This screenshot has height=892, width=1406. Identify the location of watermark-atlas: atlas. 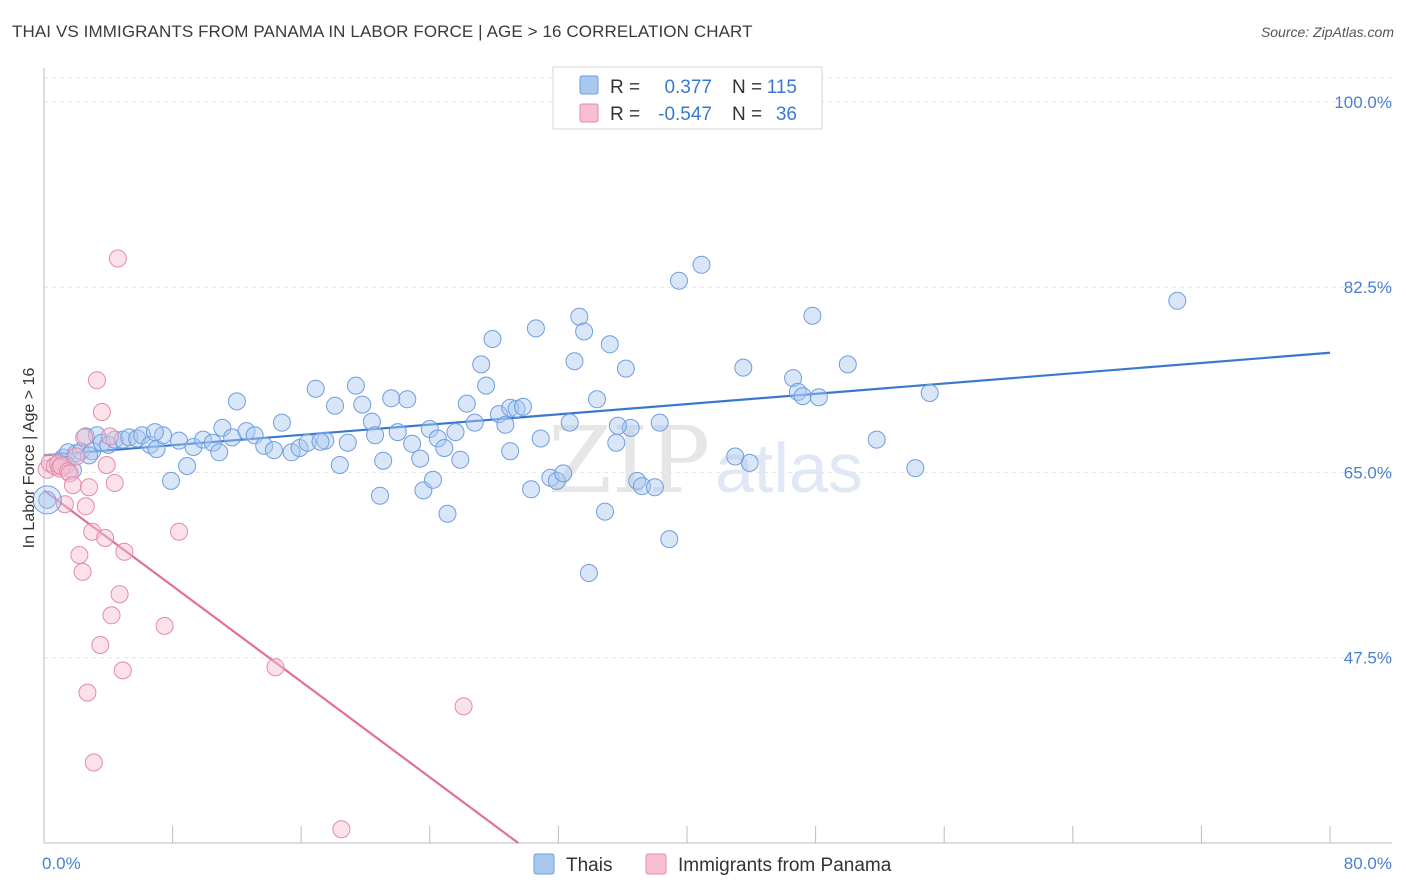
(789, 468).